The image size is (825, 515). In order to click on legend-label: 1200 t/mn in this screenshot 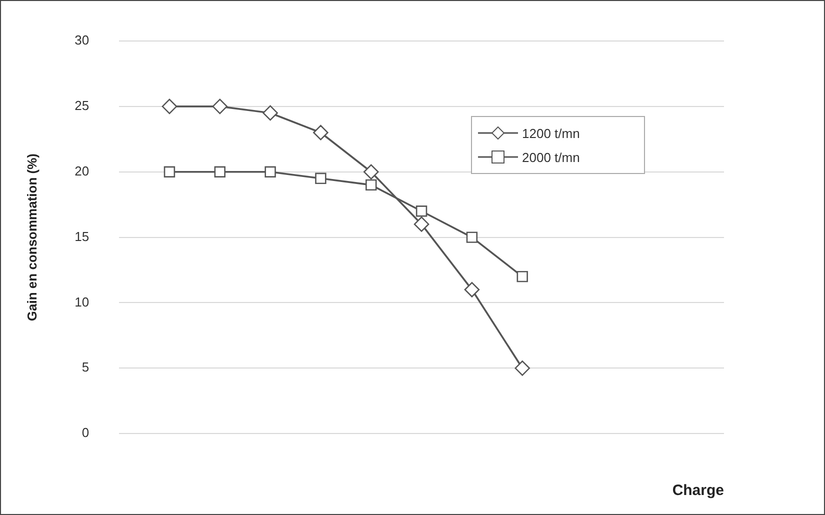, I will do `click(551, 133)`.